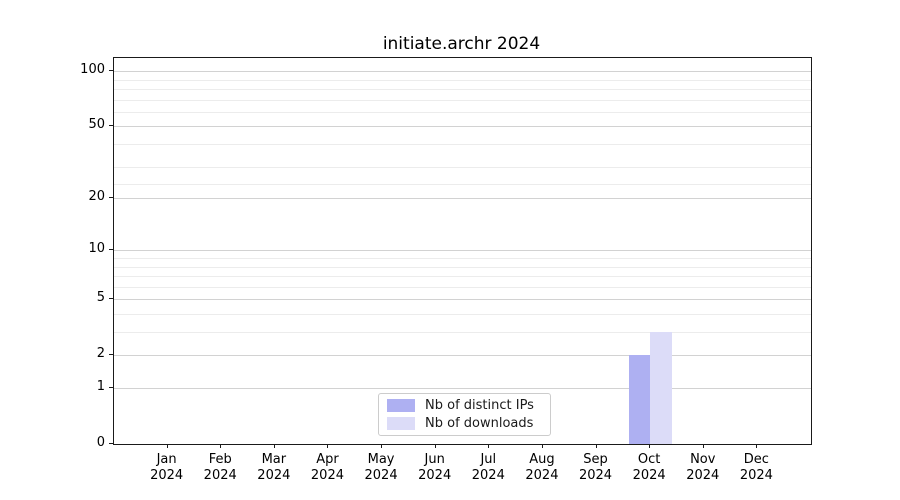 The image size is (900, 500). I want to click on x-tick-label: Nov 2024, so click(703, 468).